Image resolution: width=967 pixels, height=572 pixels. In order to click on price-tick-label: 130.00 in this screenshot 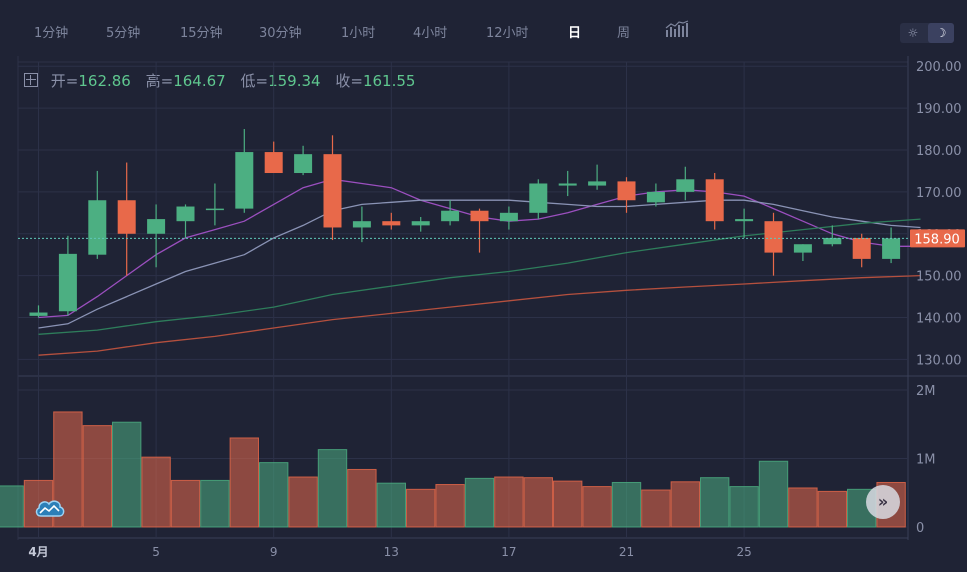, I will do `click(939, 360)`.